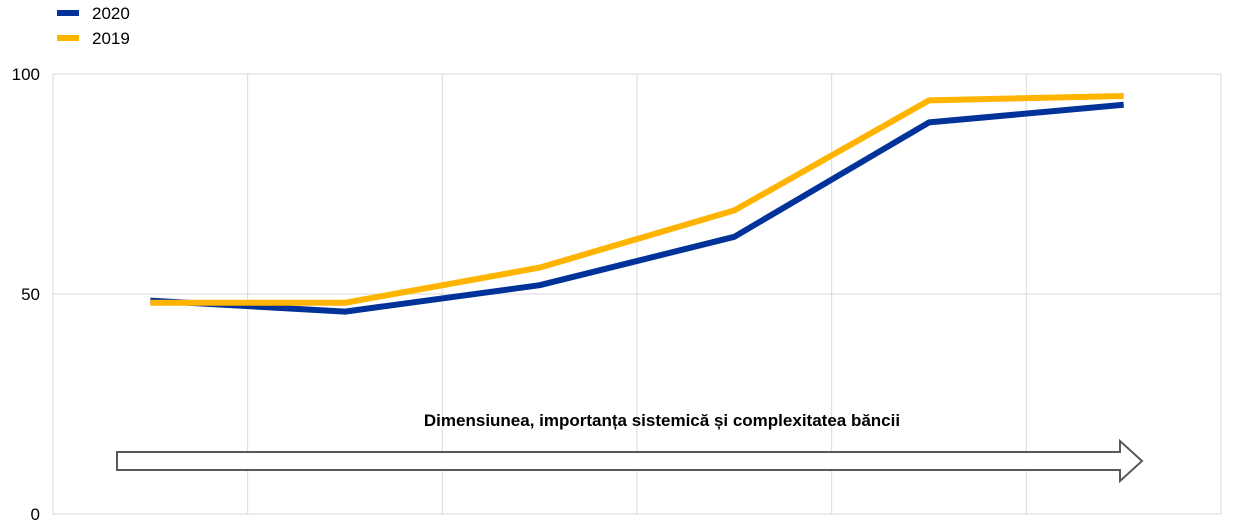 The width and height of the screenshot is (1240, 526). What do you see at coordinates (26, 74) in the screenshot?
I see `y-tick-label: 100` at bounding box center [26, 74].